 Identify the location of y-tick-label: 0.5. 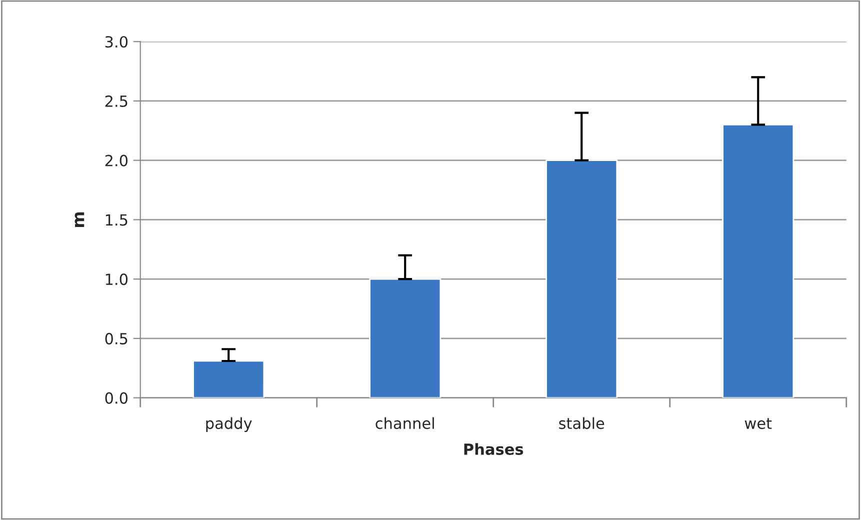
(116, 338).